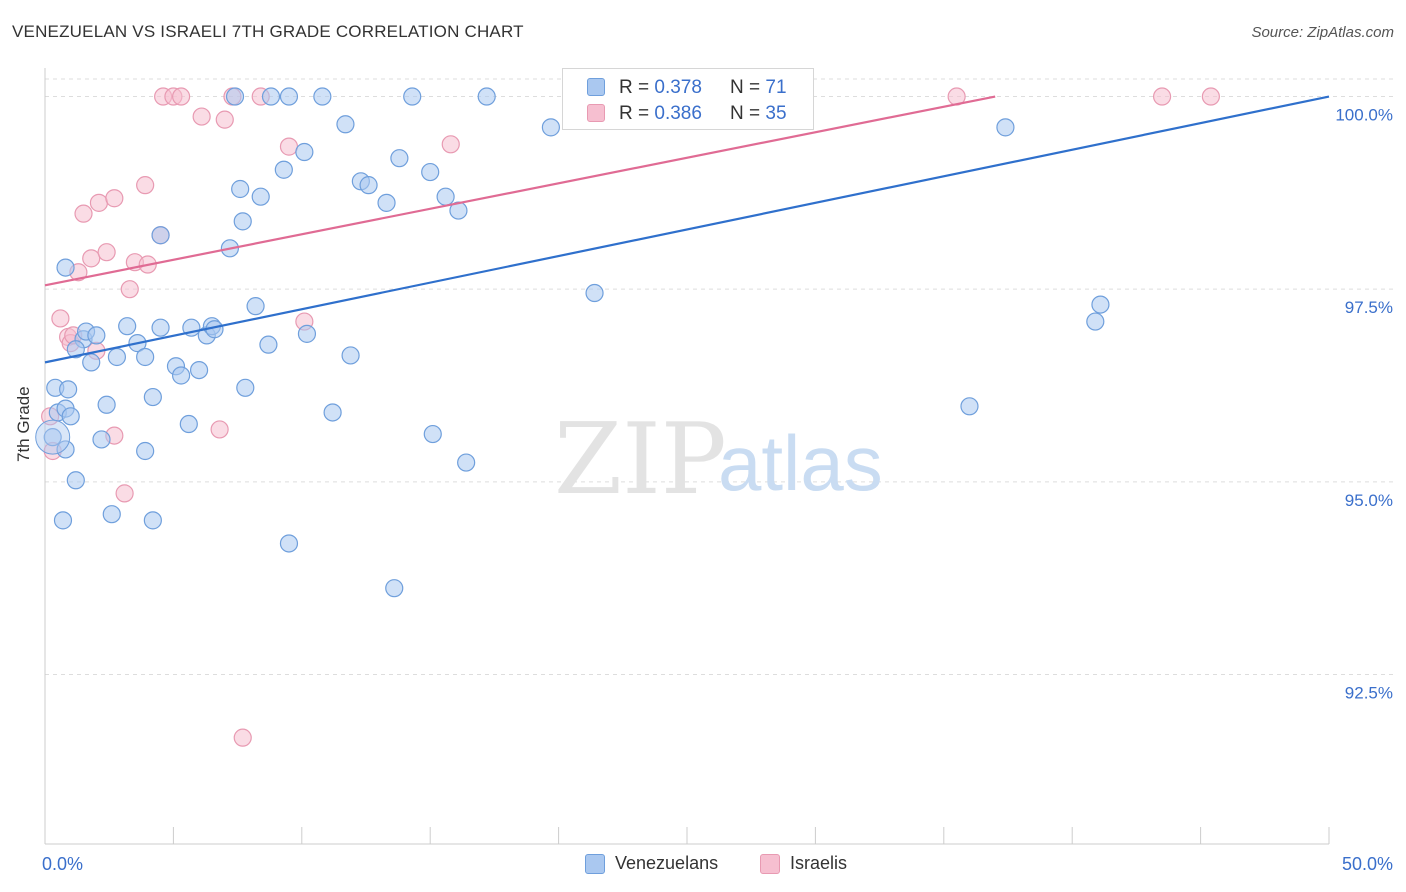 The image size is (1406, 892). What do you see at coordinates (595, 864) in the screenshot?
I see `bottom-legend-swatch-blue` at bounding box center [595, 864].